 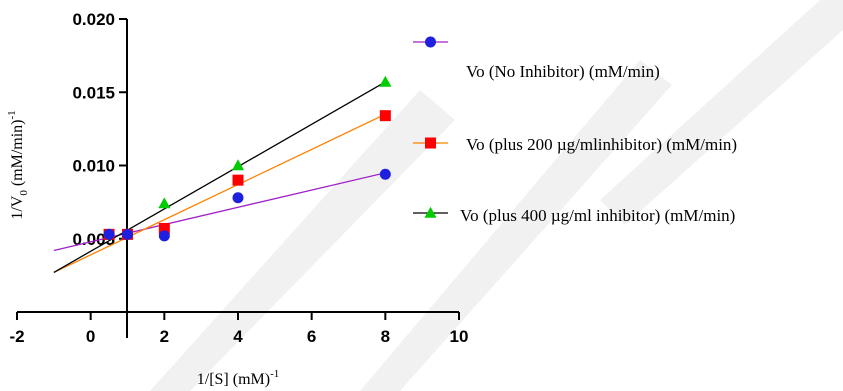 I want to click on y-axis-title: 1/V0 (mM/min)-1, so click(x=18, y=164).